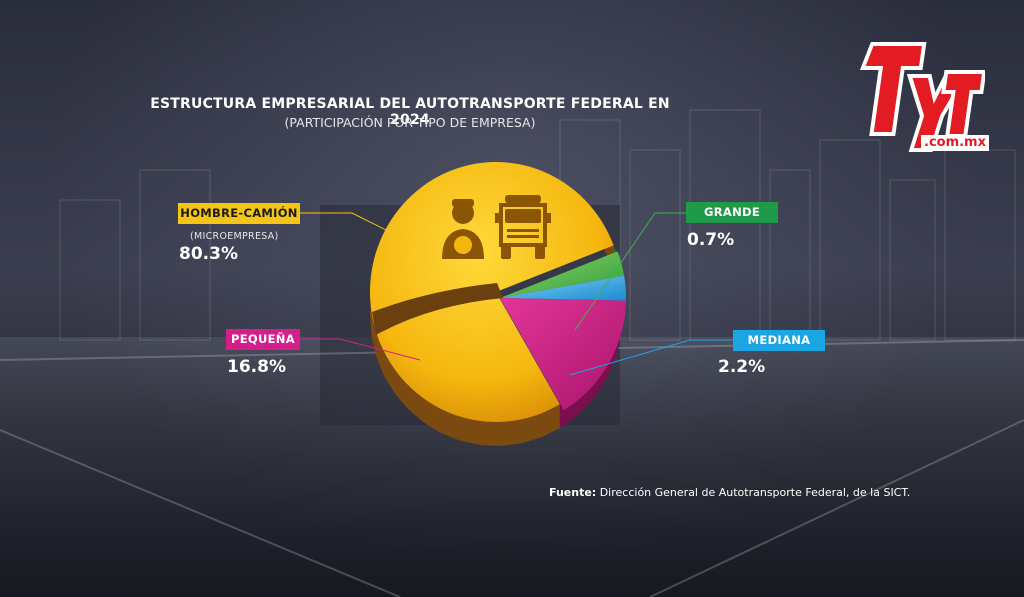 The height and width of the screenshot is (597, 1024). Describe the element at coordinates (563, 288) in the screenshot. I see `slice-mediana` at that location.